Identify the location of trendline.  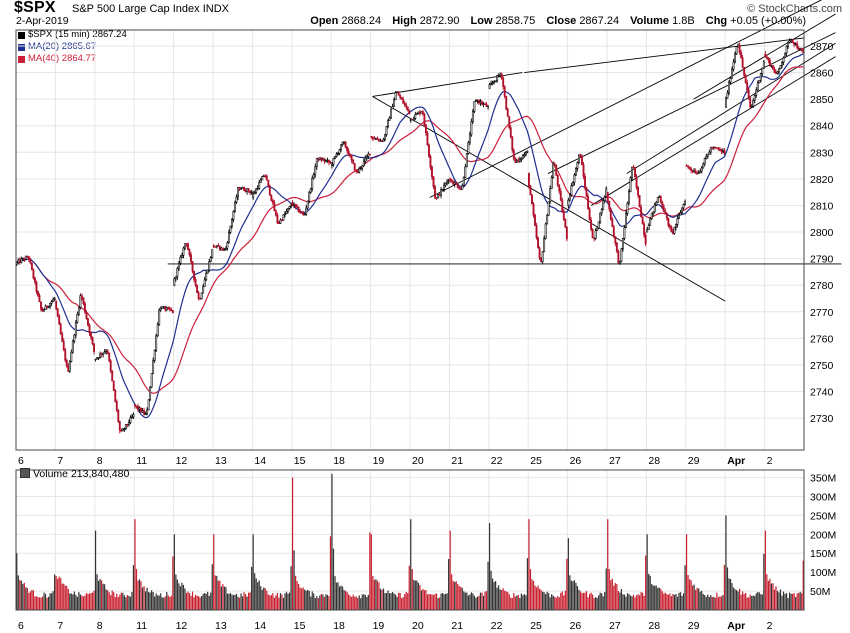
(626, 99).